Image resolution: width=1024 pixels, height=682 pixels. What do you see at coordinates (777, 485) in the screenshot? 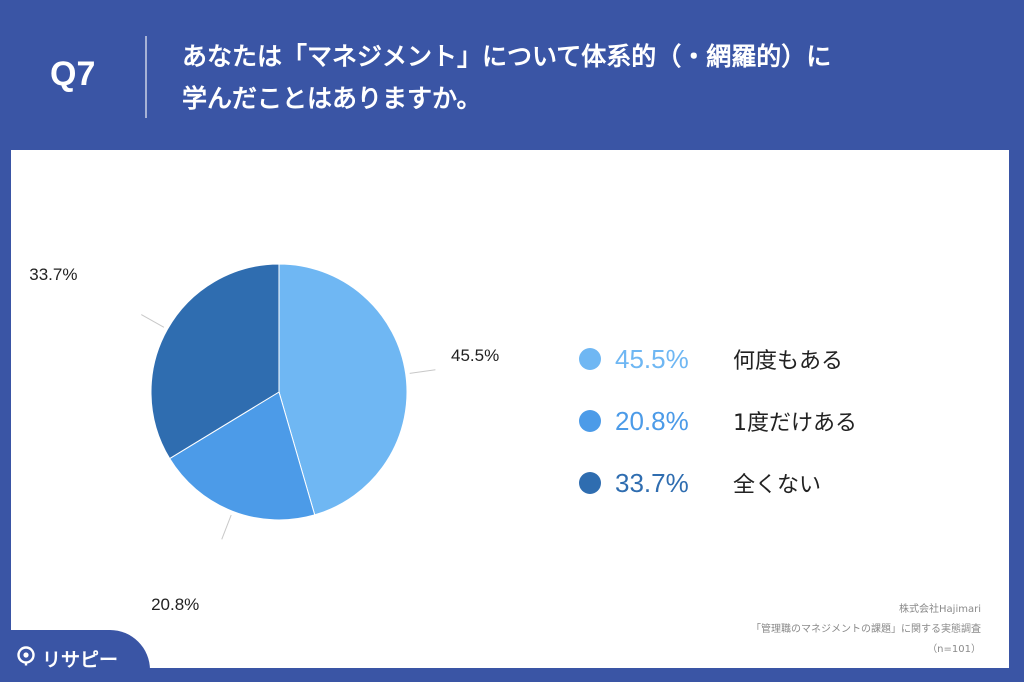
I see `legend-label: 全くない` at bounding box center [777, 485].